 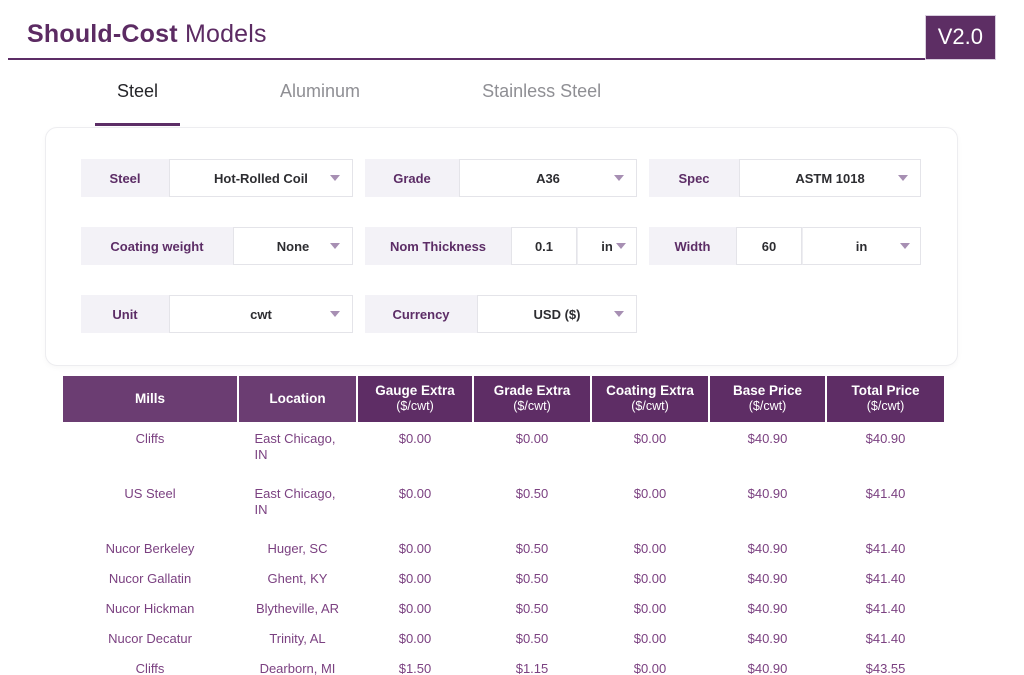 What do you see at coordinates (607, 246) in the screenshot?
I see `nom-thickness-unit-dropdown: in` at bounding box center [607, 246].